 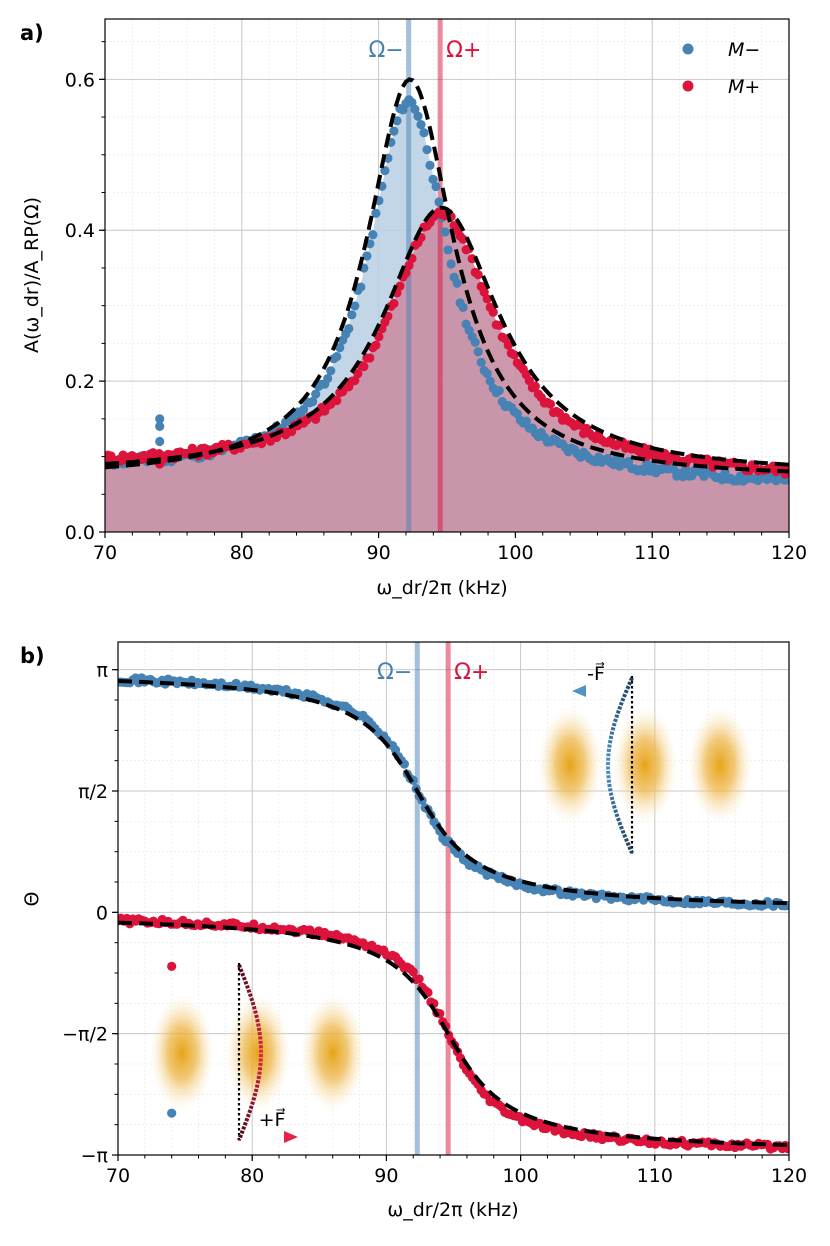 I want to click on panel-b-ytick-label: π, so click(x=102, y=671).